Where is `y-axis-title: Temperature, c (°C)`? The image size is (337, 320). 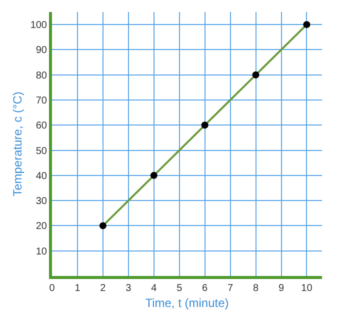
y-axis-title: Temperature, c (°C) is located at coordinates (17, 144).